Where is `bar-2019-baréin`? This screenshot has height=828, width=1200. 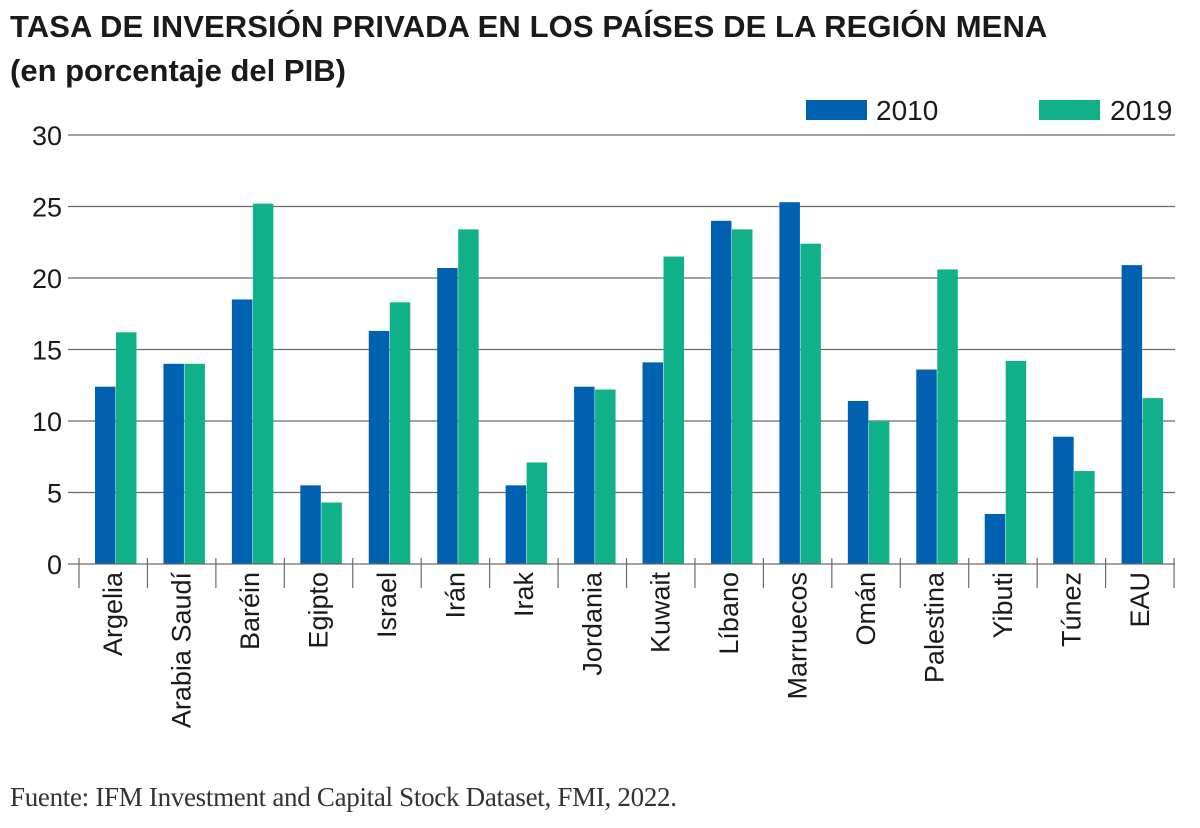
bar-2019-baréin is located at coordinates (263, 383).